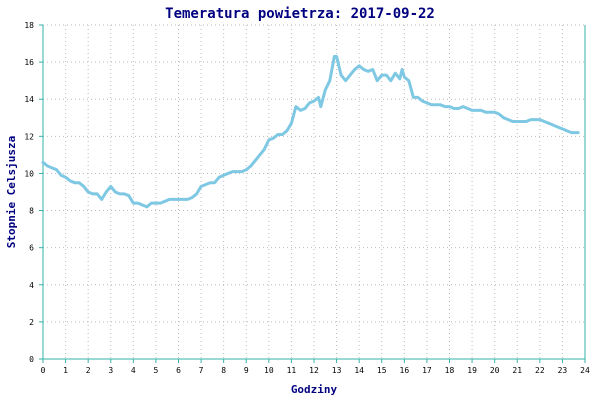 The width and height of the screenshot is (600, 400). What do you see at coordinates (31, 211) in the screenshot?
I see `y-tick-label: 8` at bounding box center [31, 211].